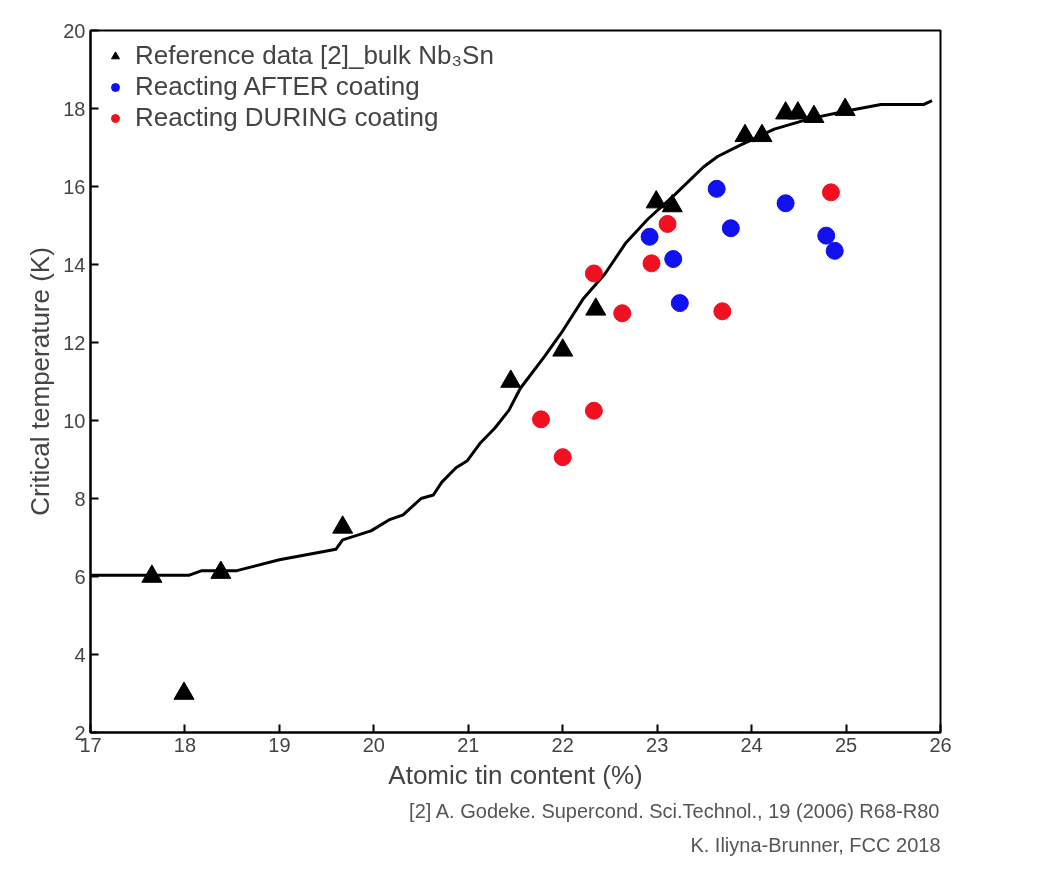  What do you see at coordinates (657, 744) in the screenshot?
I see `x-tick-label: 23` at bounding box center [657, 744].